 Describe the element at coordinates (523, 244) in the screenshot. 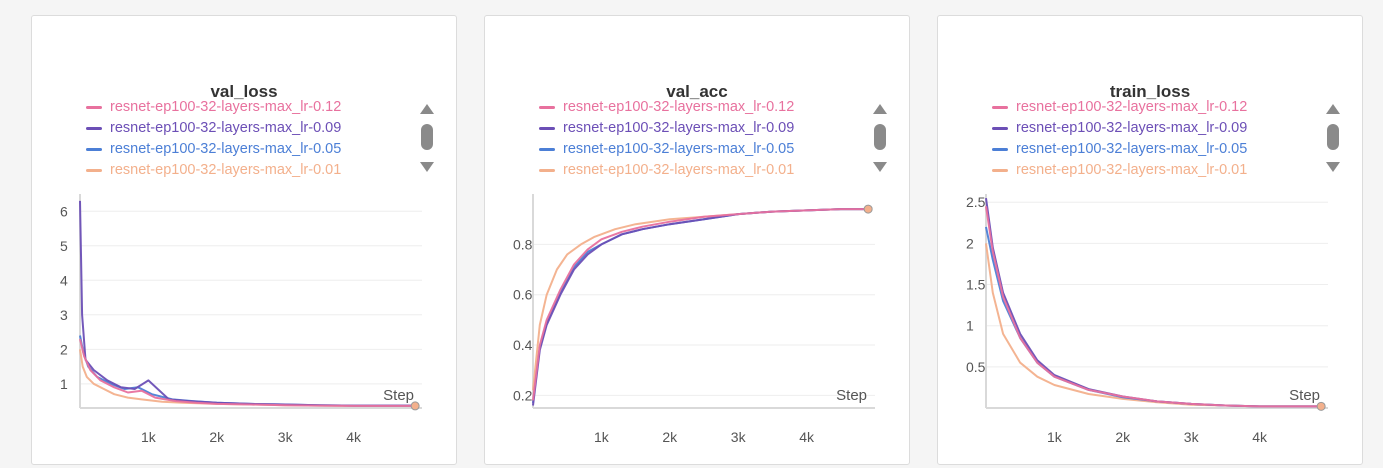

I see `y-tick-label: 0.8` at that location.